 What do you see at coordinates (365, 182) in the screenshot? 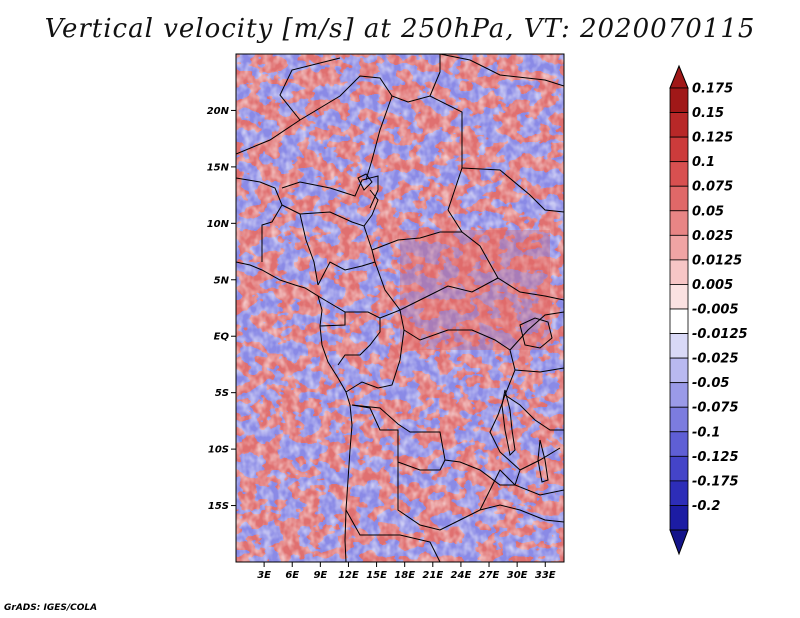
I see `lake-chad` at bounding box center [365, 182].